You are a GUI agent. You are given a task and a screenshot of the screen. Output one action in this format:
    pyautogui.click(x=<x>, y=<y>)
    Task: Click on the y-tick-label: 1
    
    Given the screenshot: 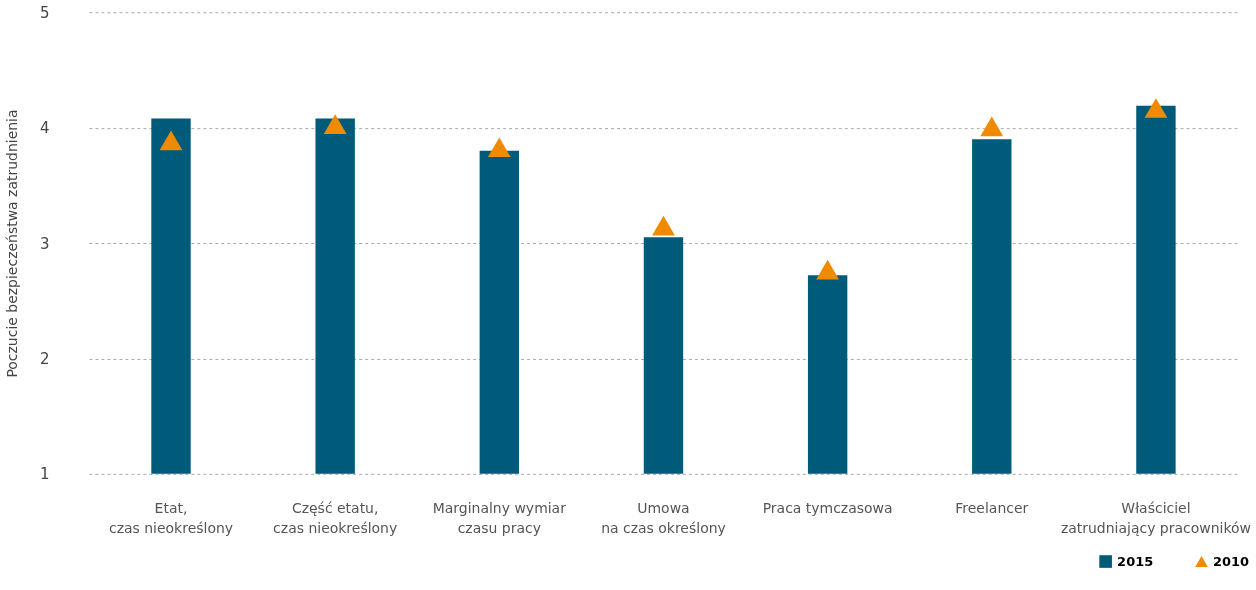 What is the action you would take?
    pyautogui.click(x=44, y=474)
    